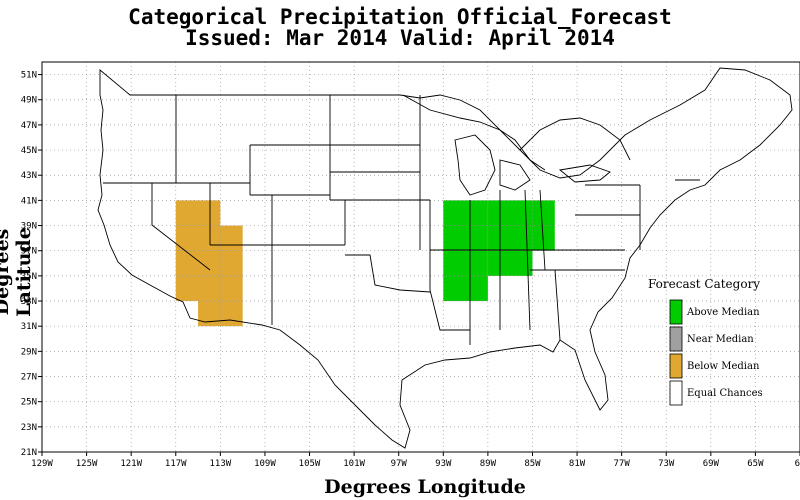 This screenshot has width=800, height=500. Describe the element at coordinates (176, 464) in the screenshot. I see `x-tick-label: 117W` at that location.